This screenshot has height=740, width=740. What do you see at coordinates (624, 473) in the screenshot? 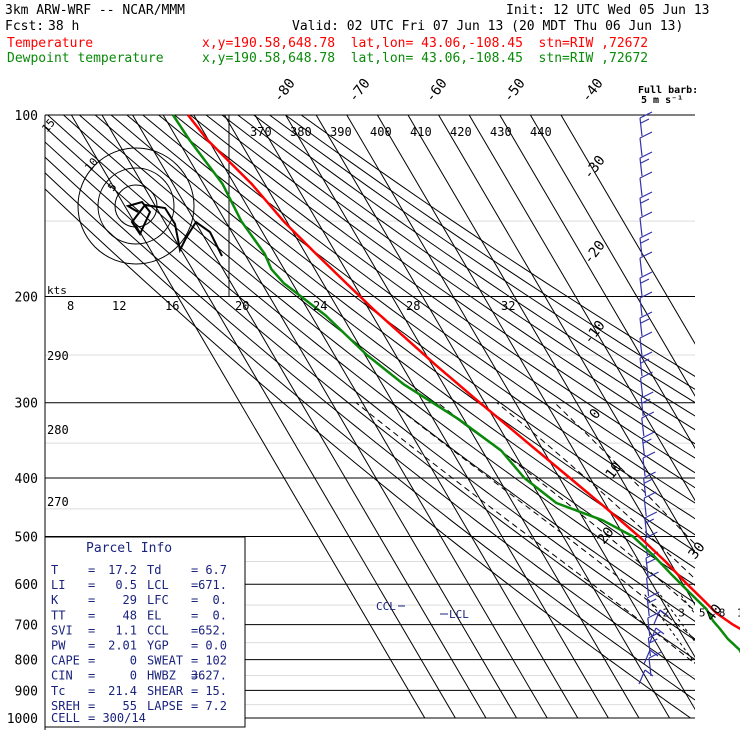
I see `moist-adiabat-line` at bounding box center [624, 473].